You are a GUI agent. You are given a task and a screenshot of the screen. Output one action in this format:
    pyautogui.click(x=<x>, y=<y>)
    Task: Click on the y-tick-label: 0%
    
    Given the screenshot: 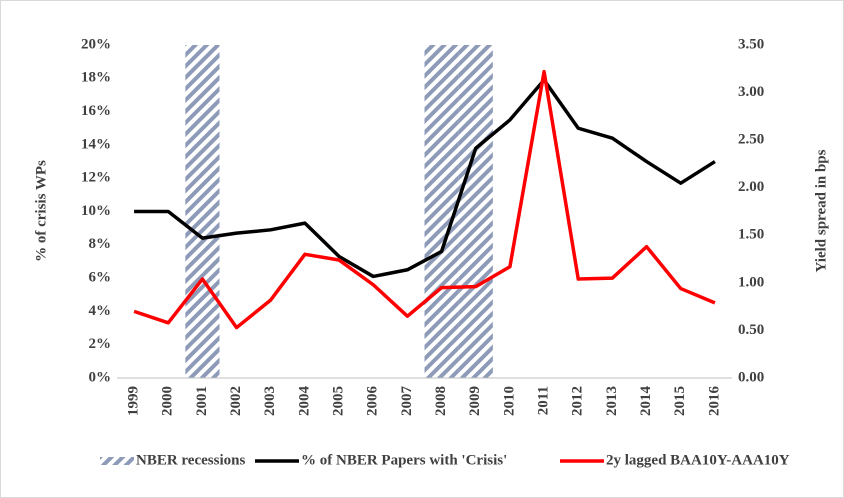 What is the action you would take?
    pyautogui.click(x=100, y=377)
    